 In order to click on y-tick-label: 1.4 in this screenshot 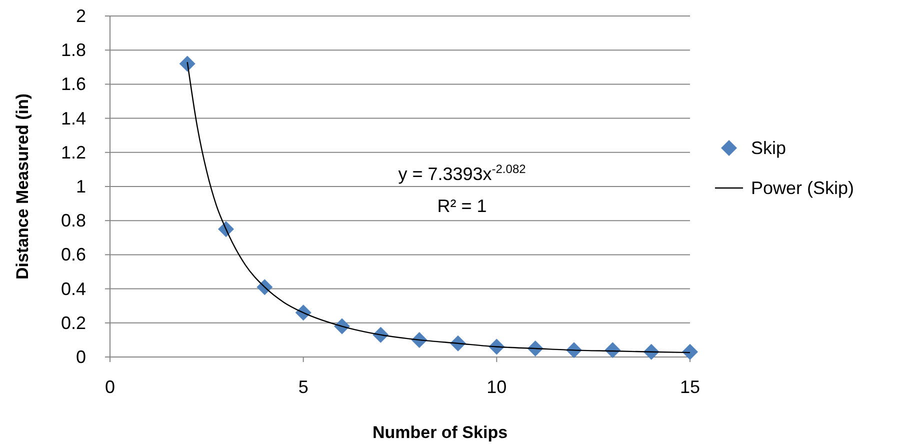, I will do `click(73, 118)`.